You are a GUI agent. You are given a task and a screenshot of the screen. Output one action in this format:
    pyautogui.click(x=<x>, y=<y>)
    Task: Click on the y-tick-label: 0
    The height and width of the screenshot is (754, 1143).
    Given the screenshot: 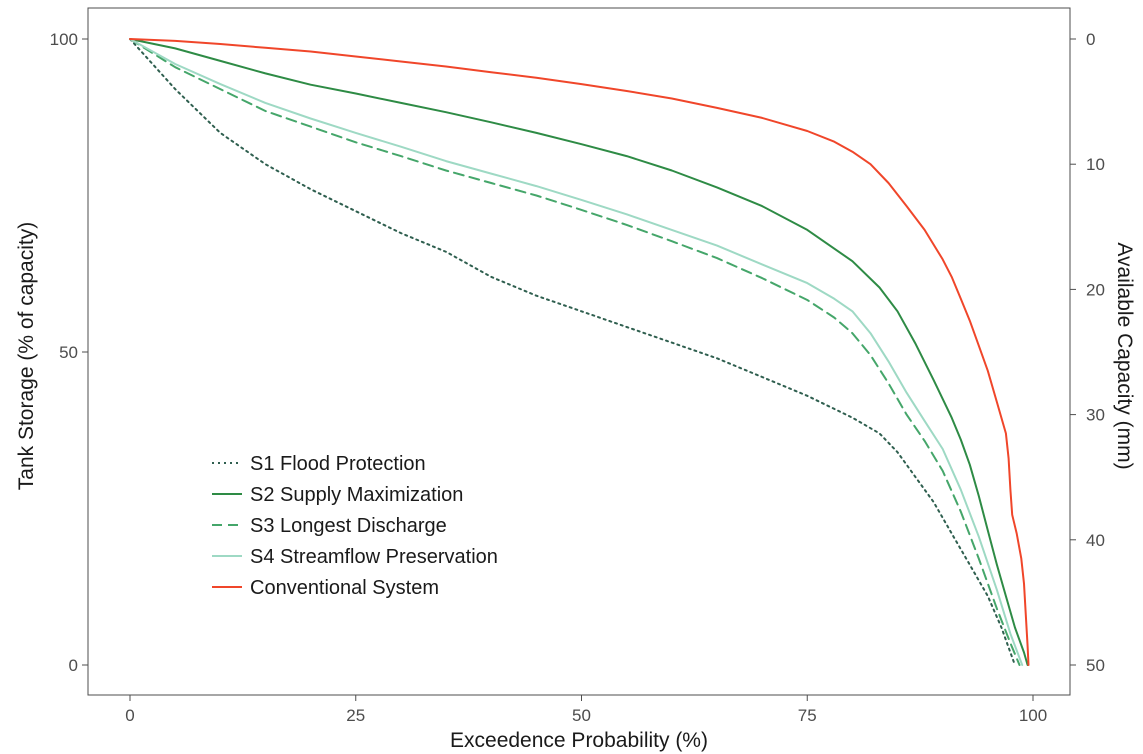 What is the action you would take?
    pyautogui.click(x=73, y=665)
    